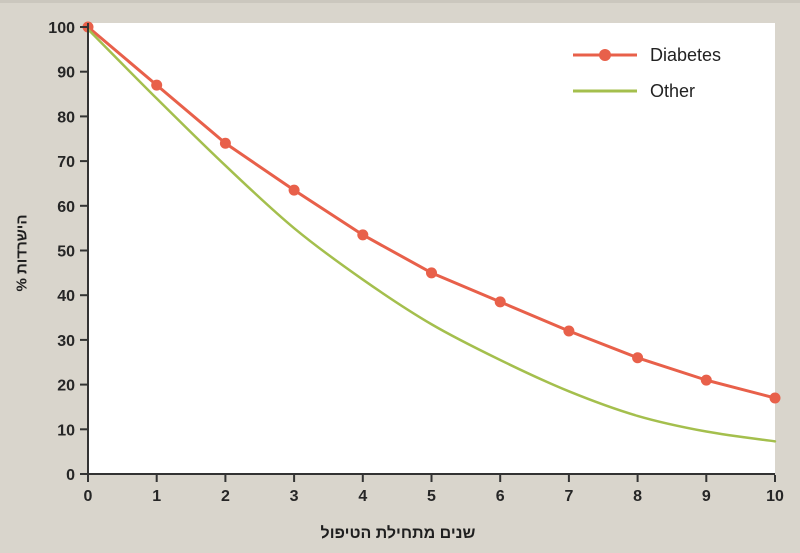 This screenshot has width=800, height=553. What do you see at coordinates (66, 117) in the screenshot?
I see `y-tick-label: 80` at bounding box center [66, 117].